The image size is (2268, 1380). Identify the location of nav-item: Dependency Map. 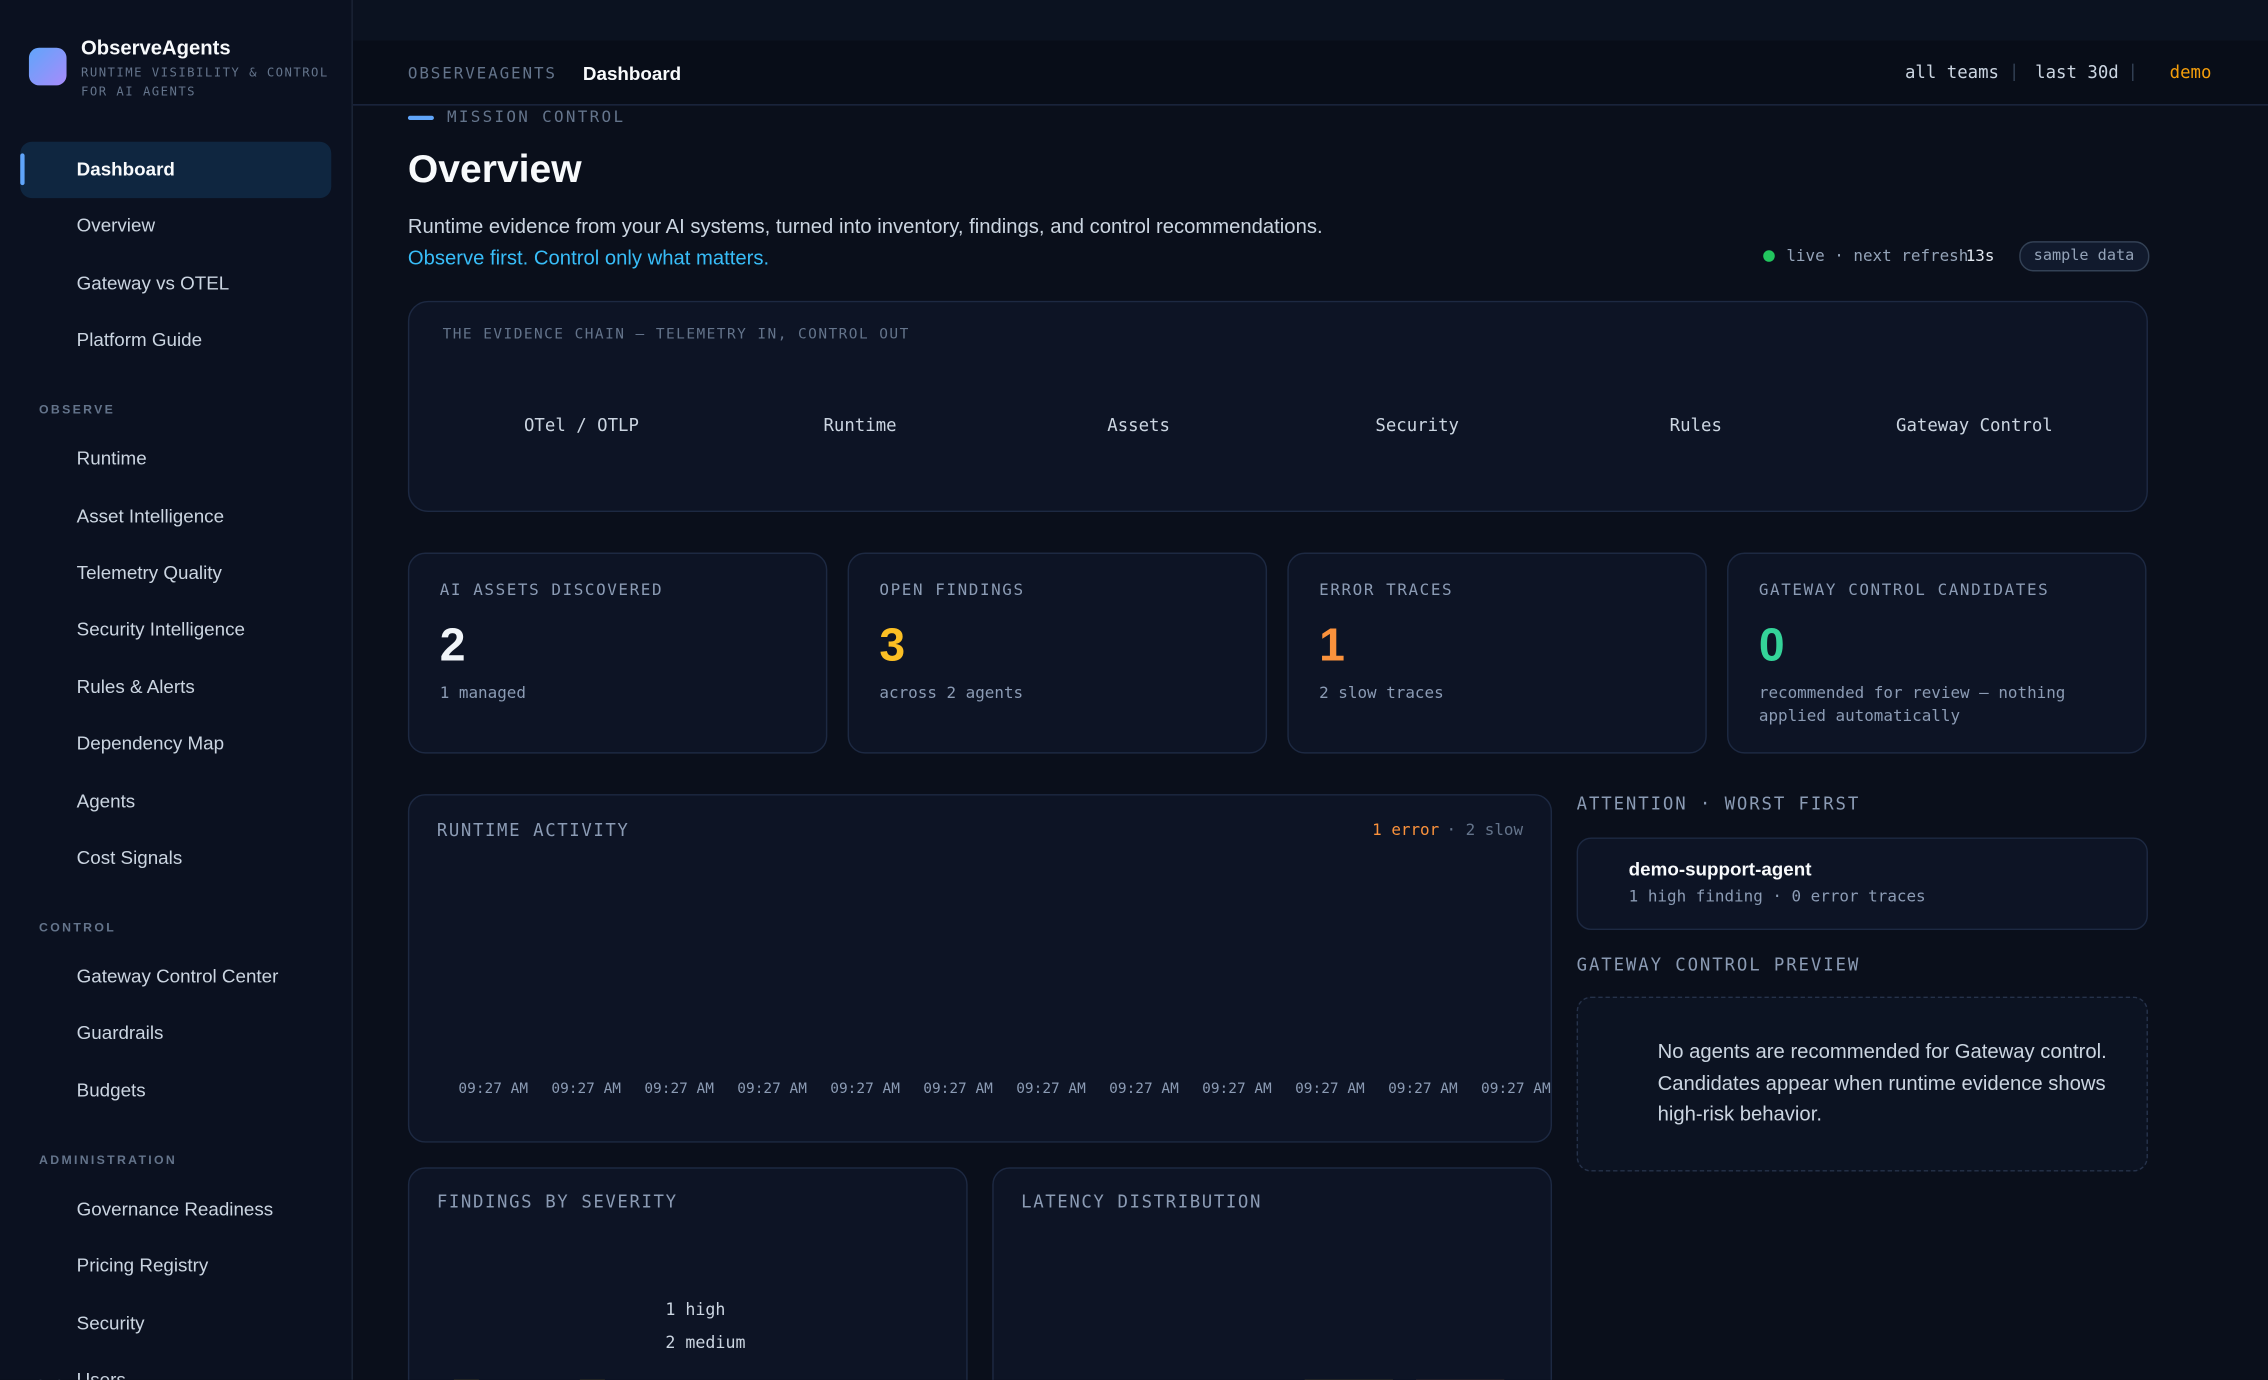
(150, 743).